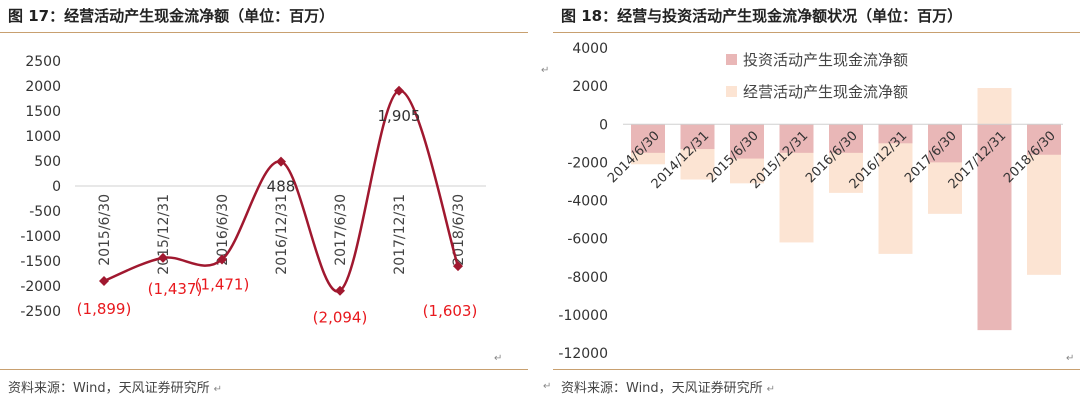 The width and height of the screenshot is (1080, 406). I want to click on figure-18-title: 图 18：经营与投资活动产生现金流净额状况（单位：百万）, so click(762, 16).